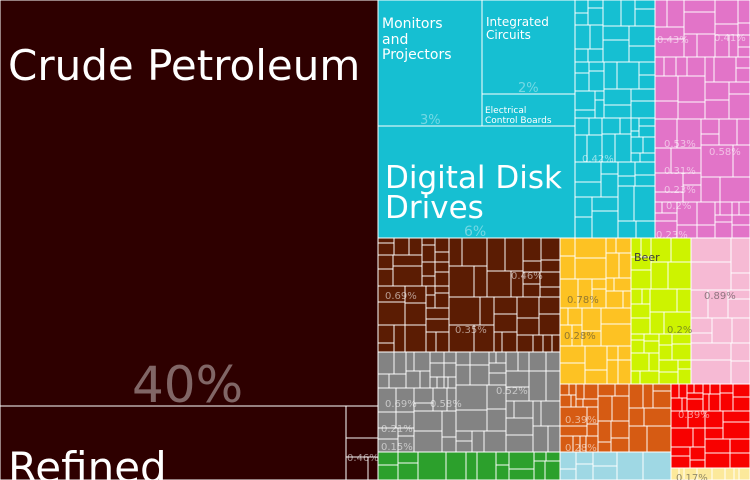 The width and height of the screenshot is (750, 480). I want to click on label-digital-disk-drives: Digital Disk, so click(473, 178).